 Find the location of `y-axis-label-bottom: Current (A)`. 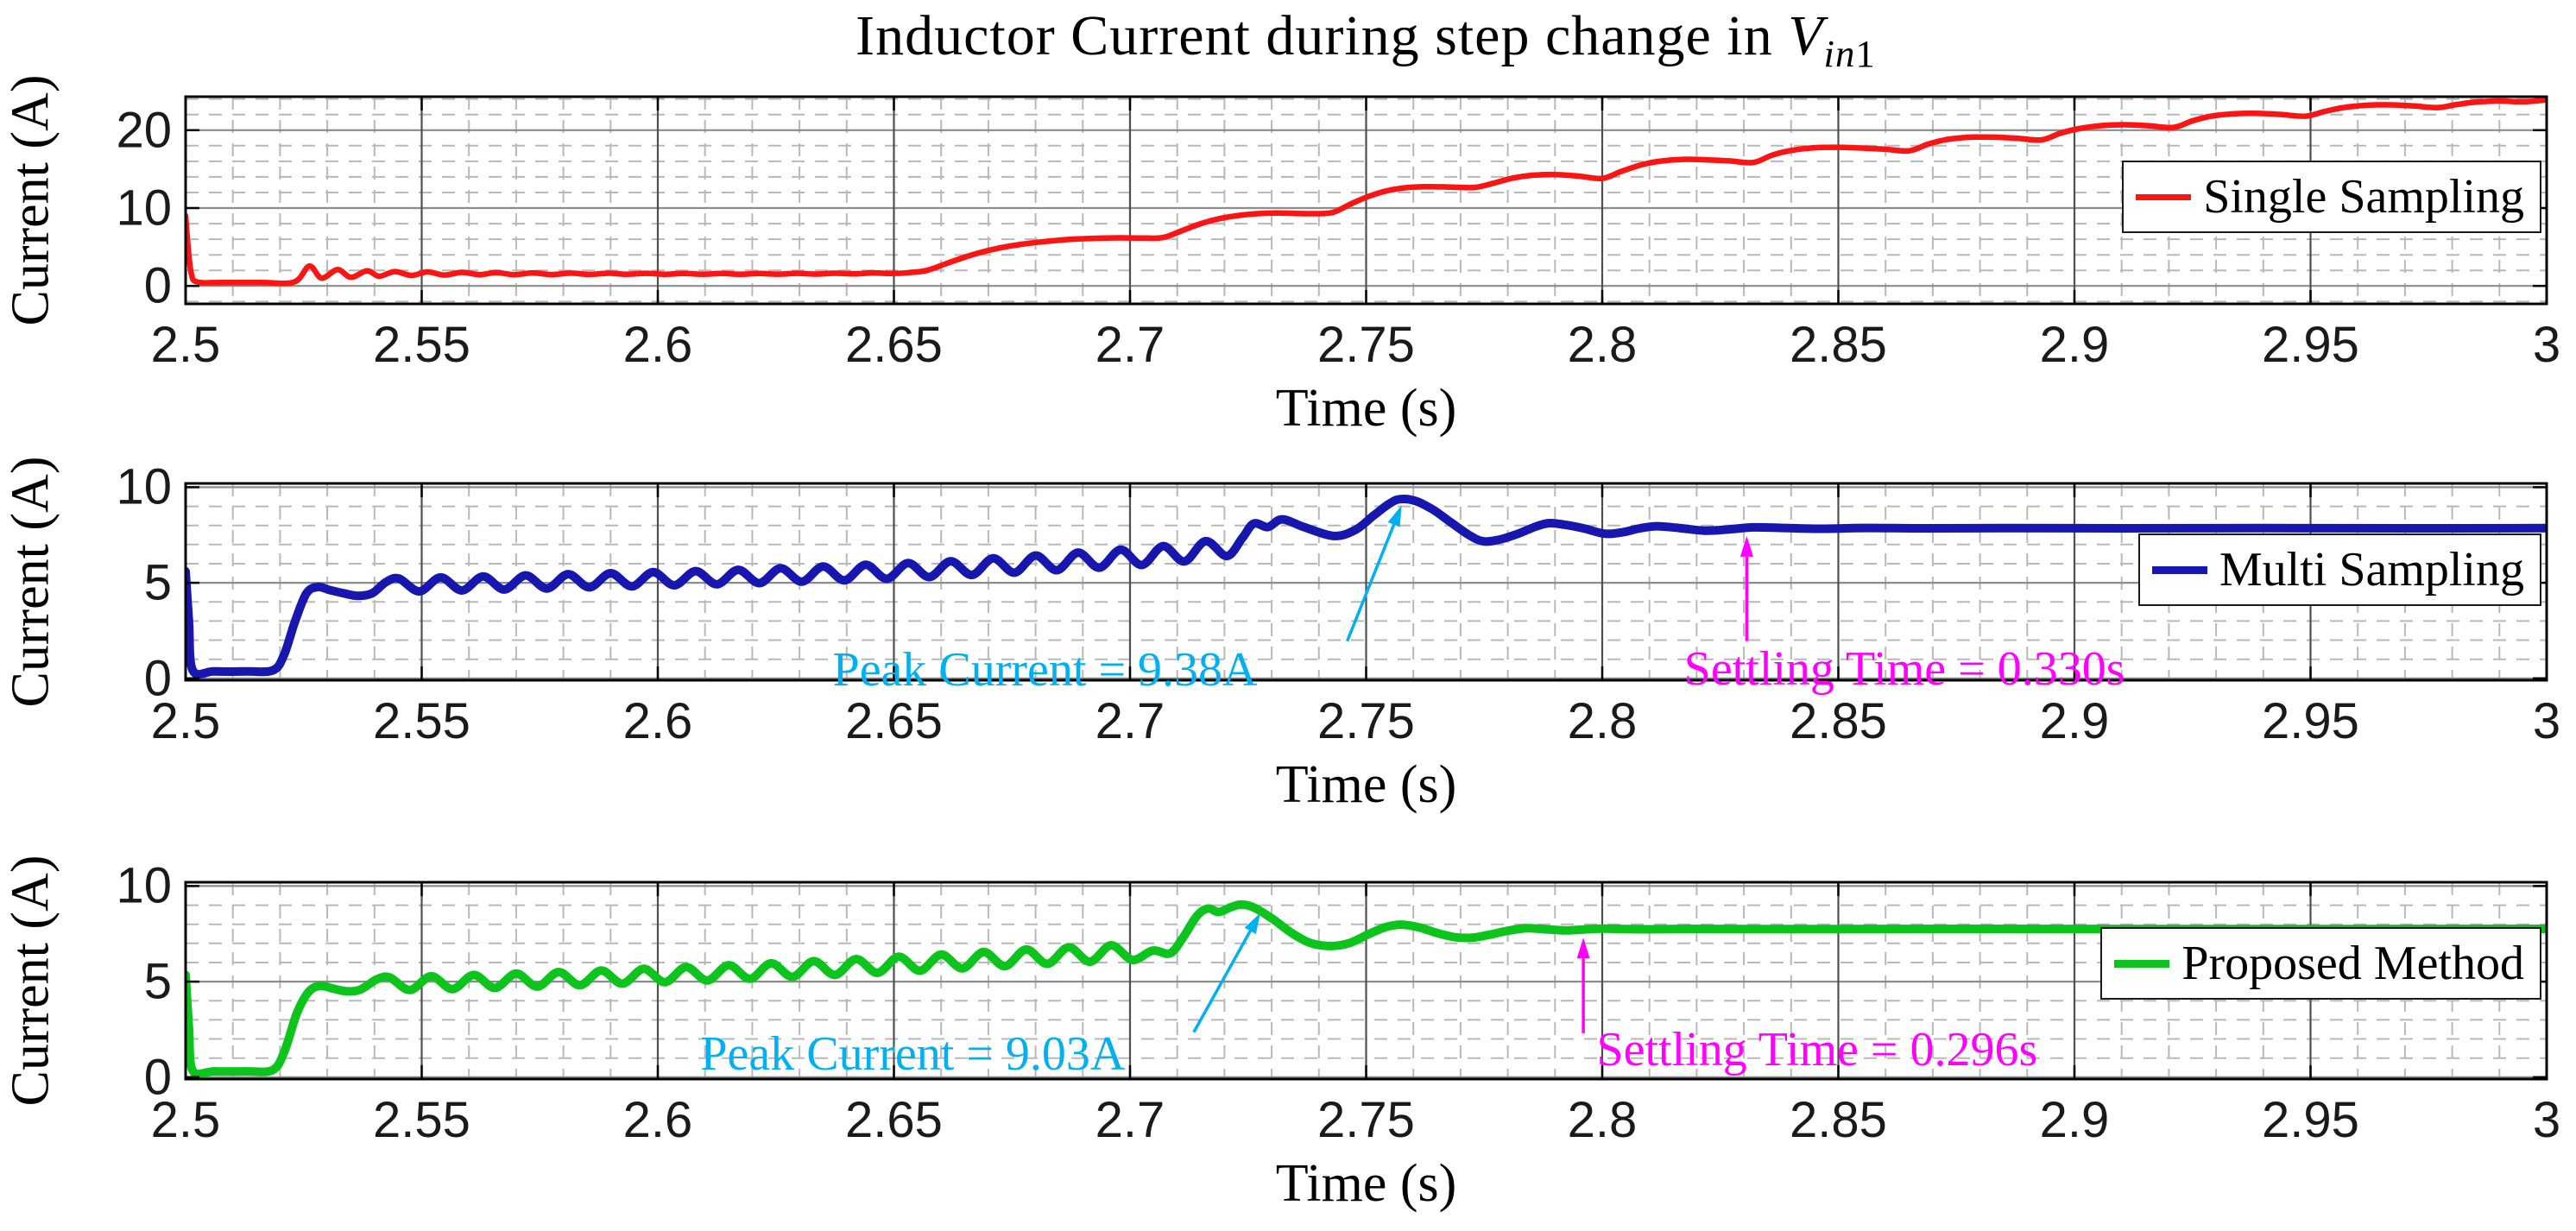

y-axis-label-bottom: Current (A) is located at coordinates (30, 981).